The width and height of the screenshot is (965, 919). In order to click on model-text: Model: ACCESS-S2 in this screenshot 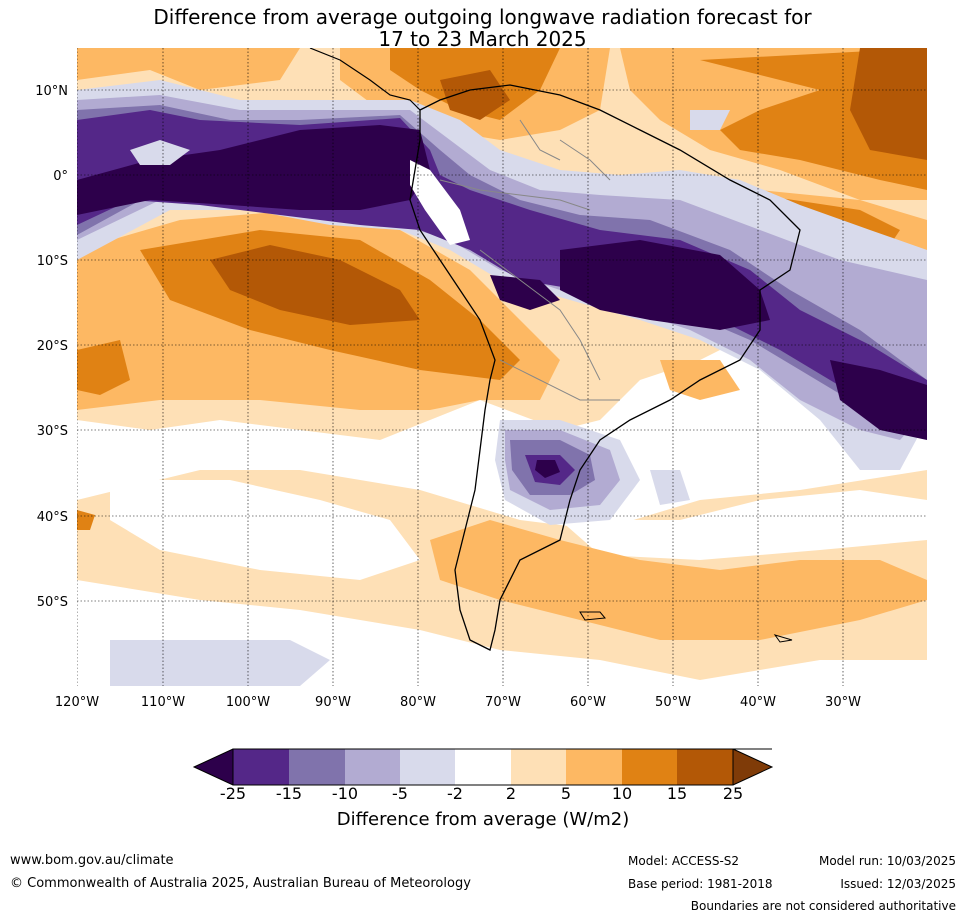, I will do `click(684, 861)`.